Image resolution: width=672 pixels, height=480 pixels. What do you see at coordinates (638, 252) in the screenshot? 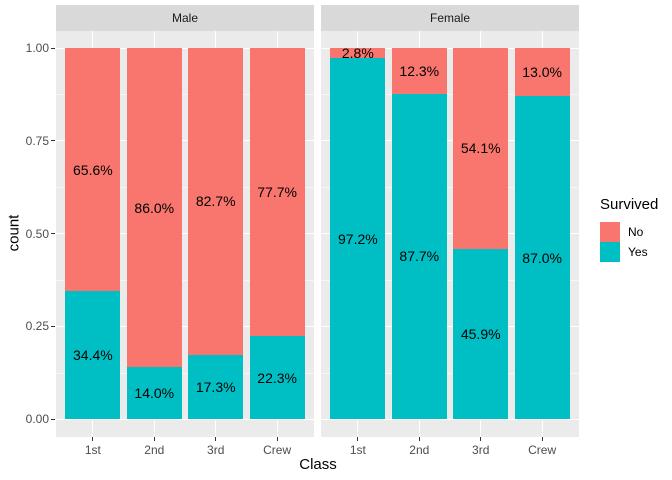
I see `legend-label-yes: Yes` at bounding box center [638, 252].